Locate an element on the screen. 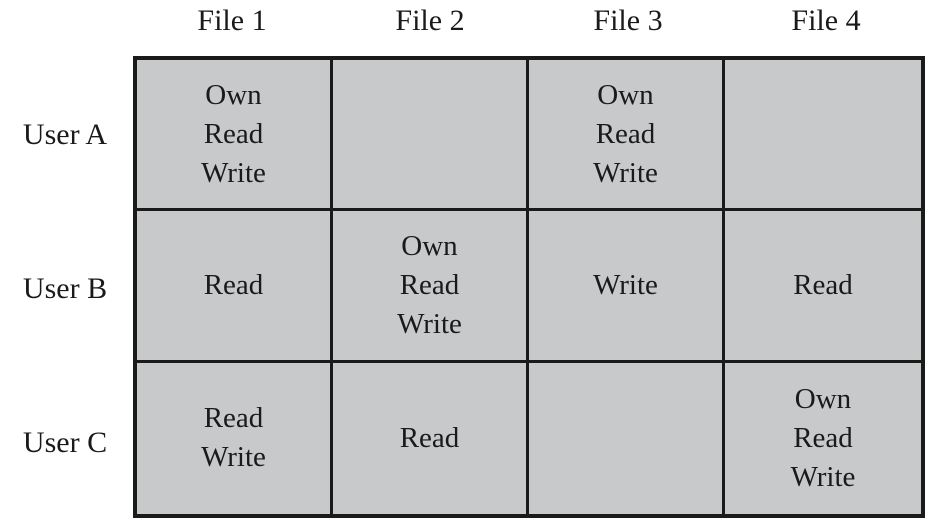 The image size is (941, 530). matrix-cell-row1-col3: Own Read Write is located at coordinates (627, 136).